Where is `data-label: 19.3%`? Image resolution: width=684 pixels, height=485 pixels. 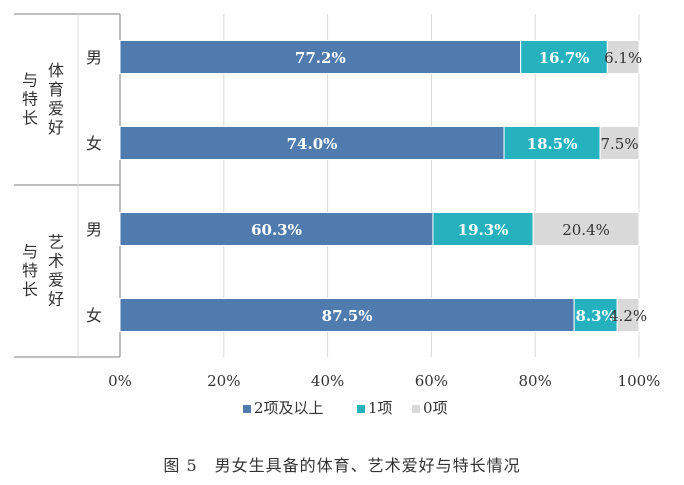
data-label: 19.3% is located at coordinates (483, 230).